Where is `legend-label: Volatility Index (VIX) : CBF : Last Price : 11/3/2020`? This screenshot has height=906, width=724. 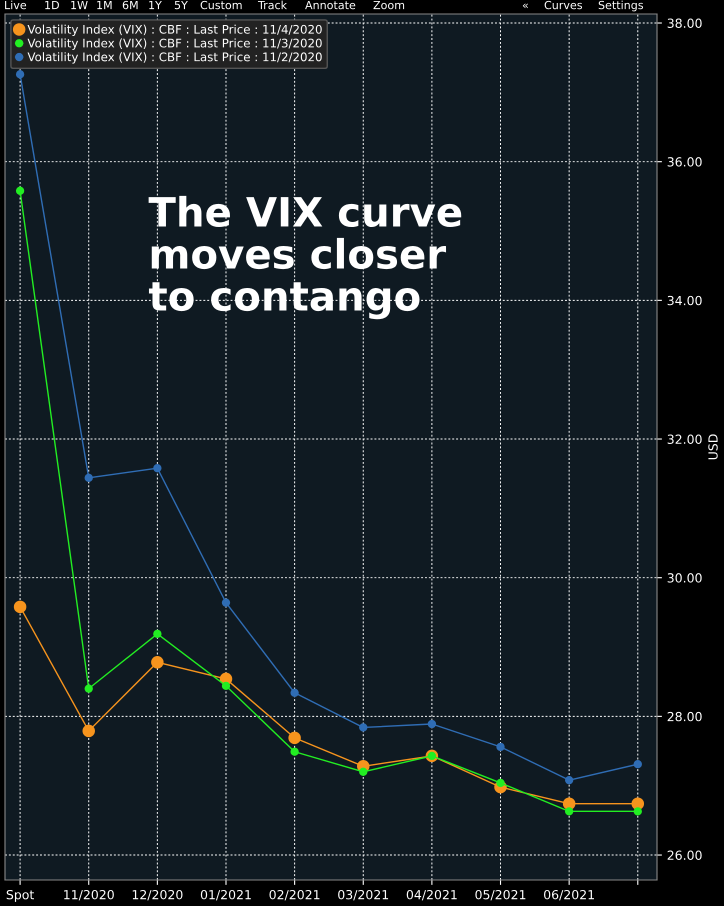 legend-label: Volatility Index (VIX) : CBF : Last Price : 11/3/2020 is located at coordinates (175, 44).